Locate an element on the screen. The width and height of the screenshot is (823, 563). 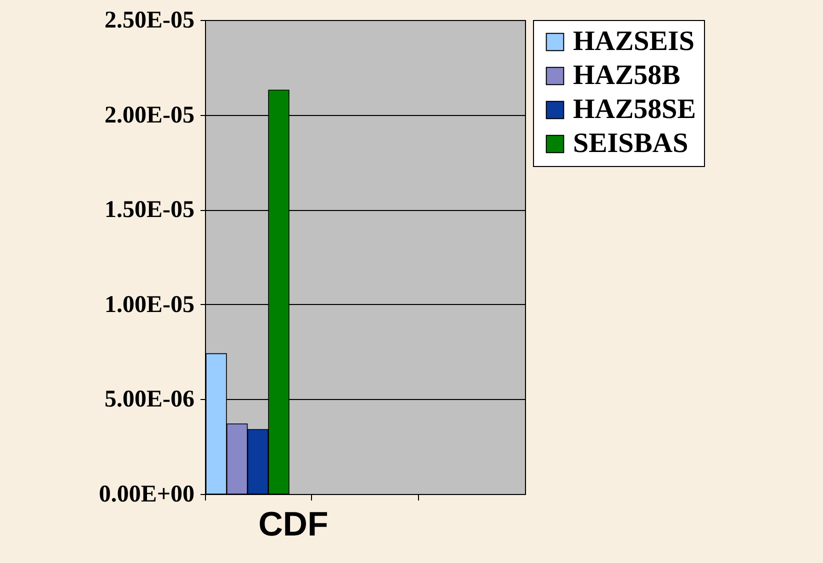
legend-label: HAZ58SE is located at coordinates (634, 109).